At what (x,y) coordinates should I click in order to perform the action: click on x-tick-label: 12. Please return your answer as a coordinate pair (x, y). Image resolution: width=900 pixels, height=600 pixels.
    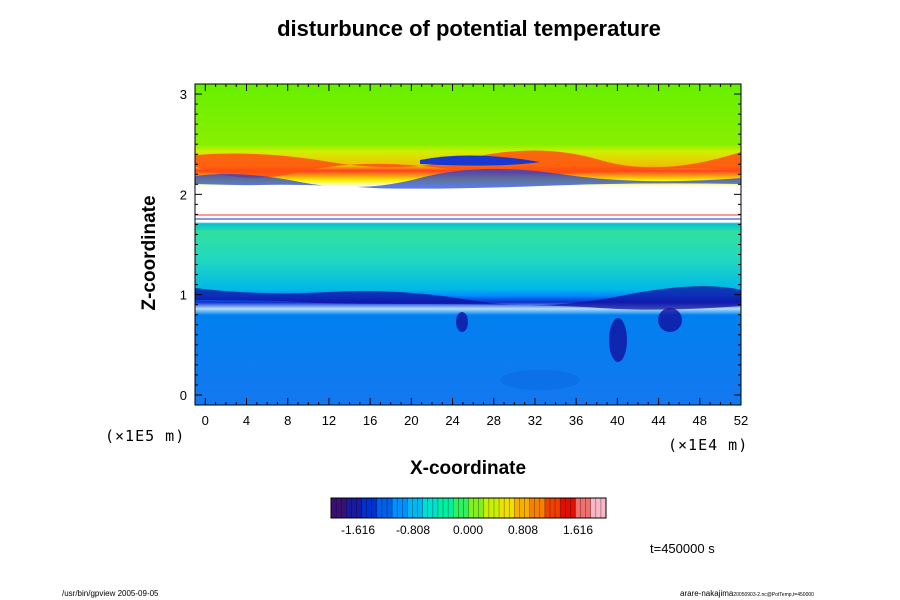
    Looking at the image, I should click on (329, 420).